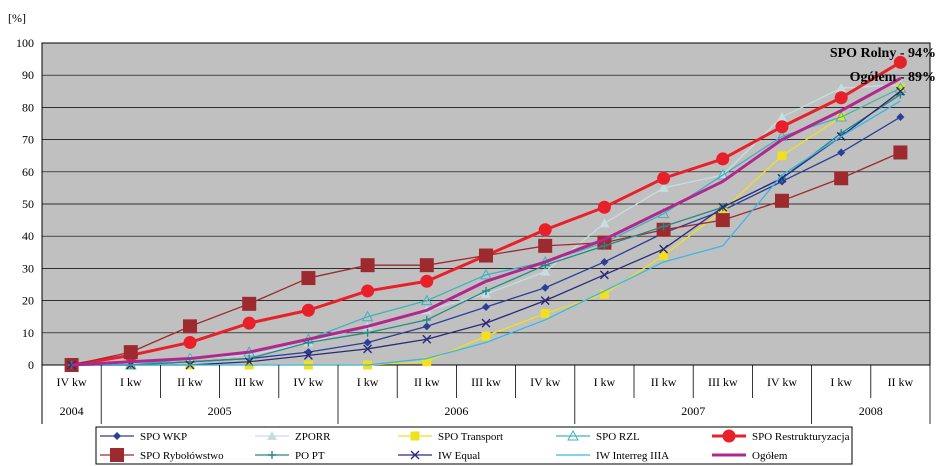  What do you see at coordinates (28, 333) in the screenshot?
I see `y-tick-label: 10` at bounding box center [28, 333].